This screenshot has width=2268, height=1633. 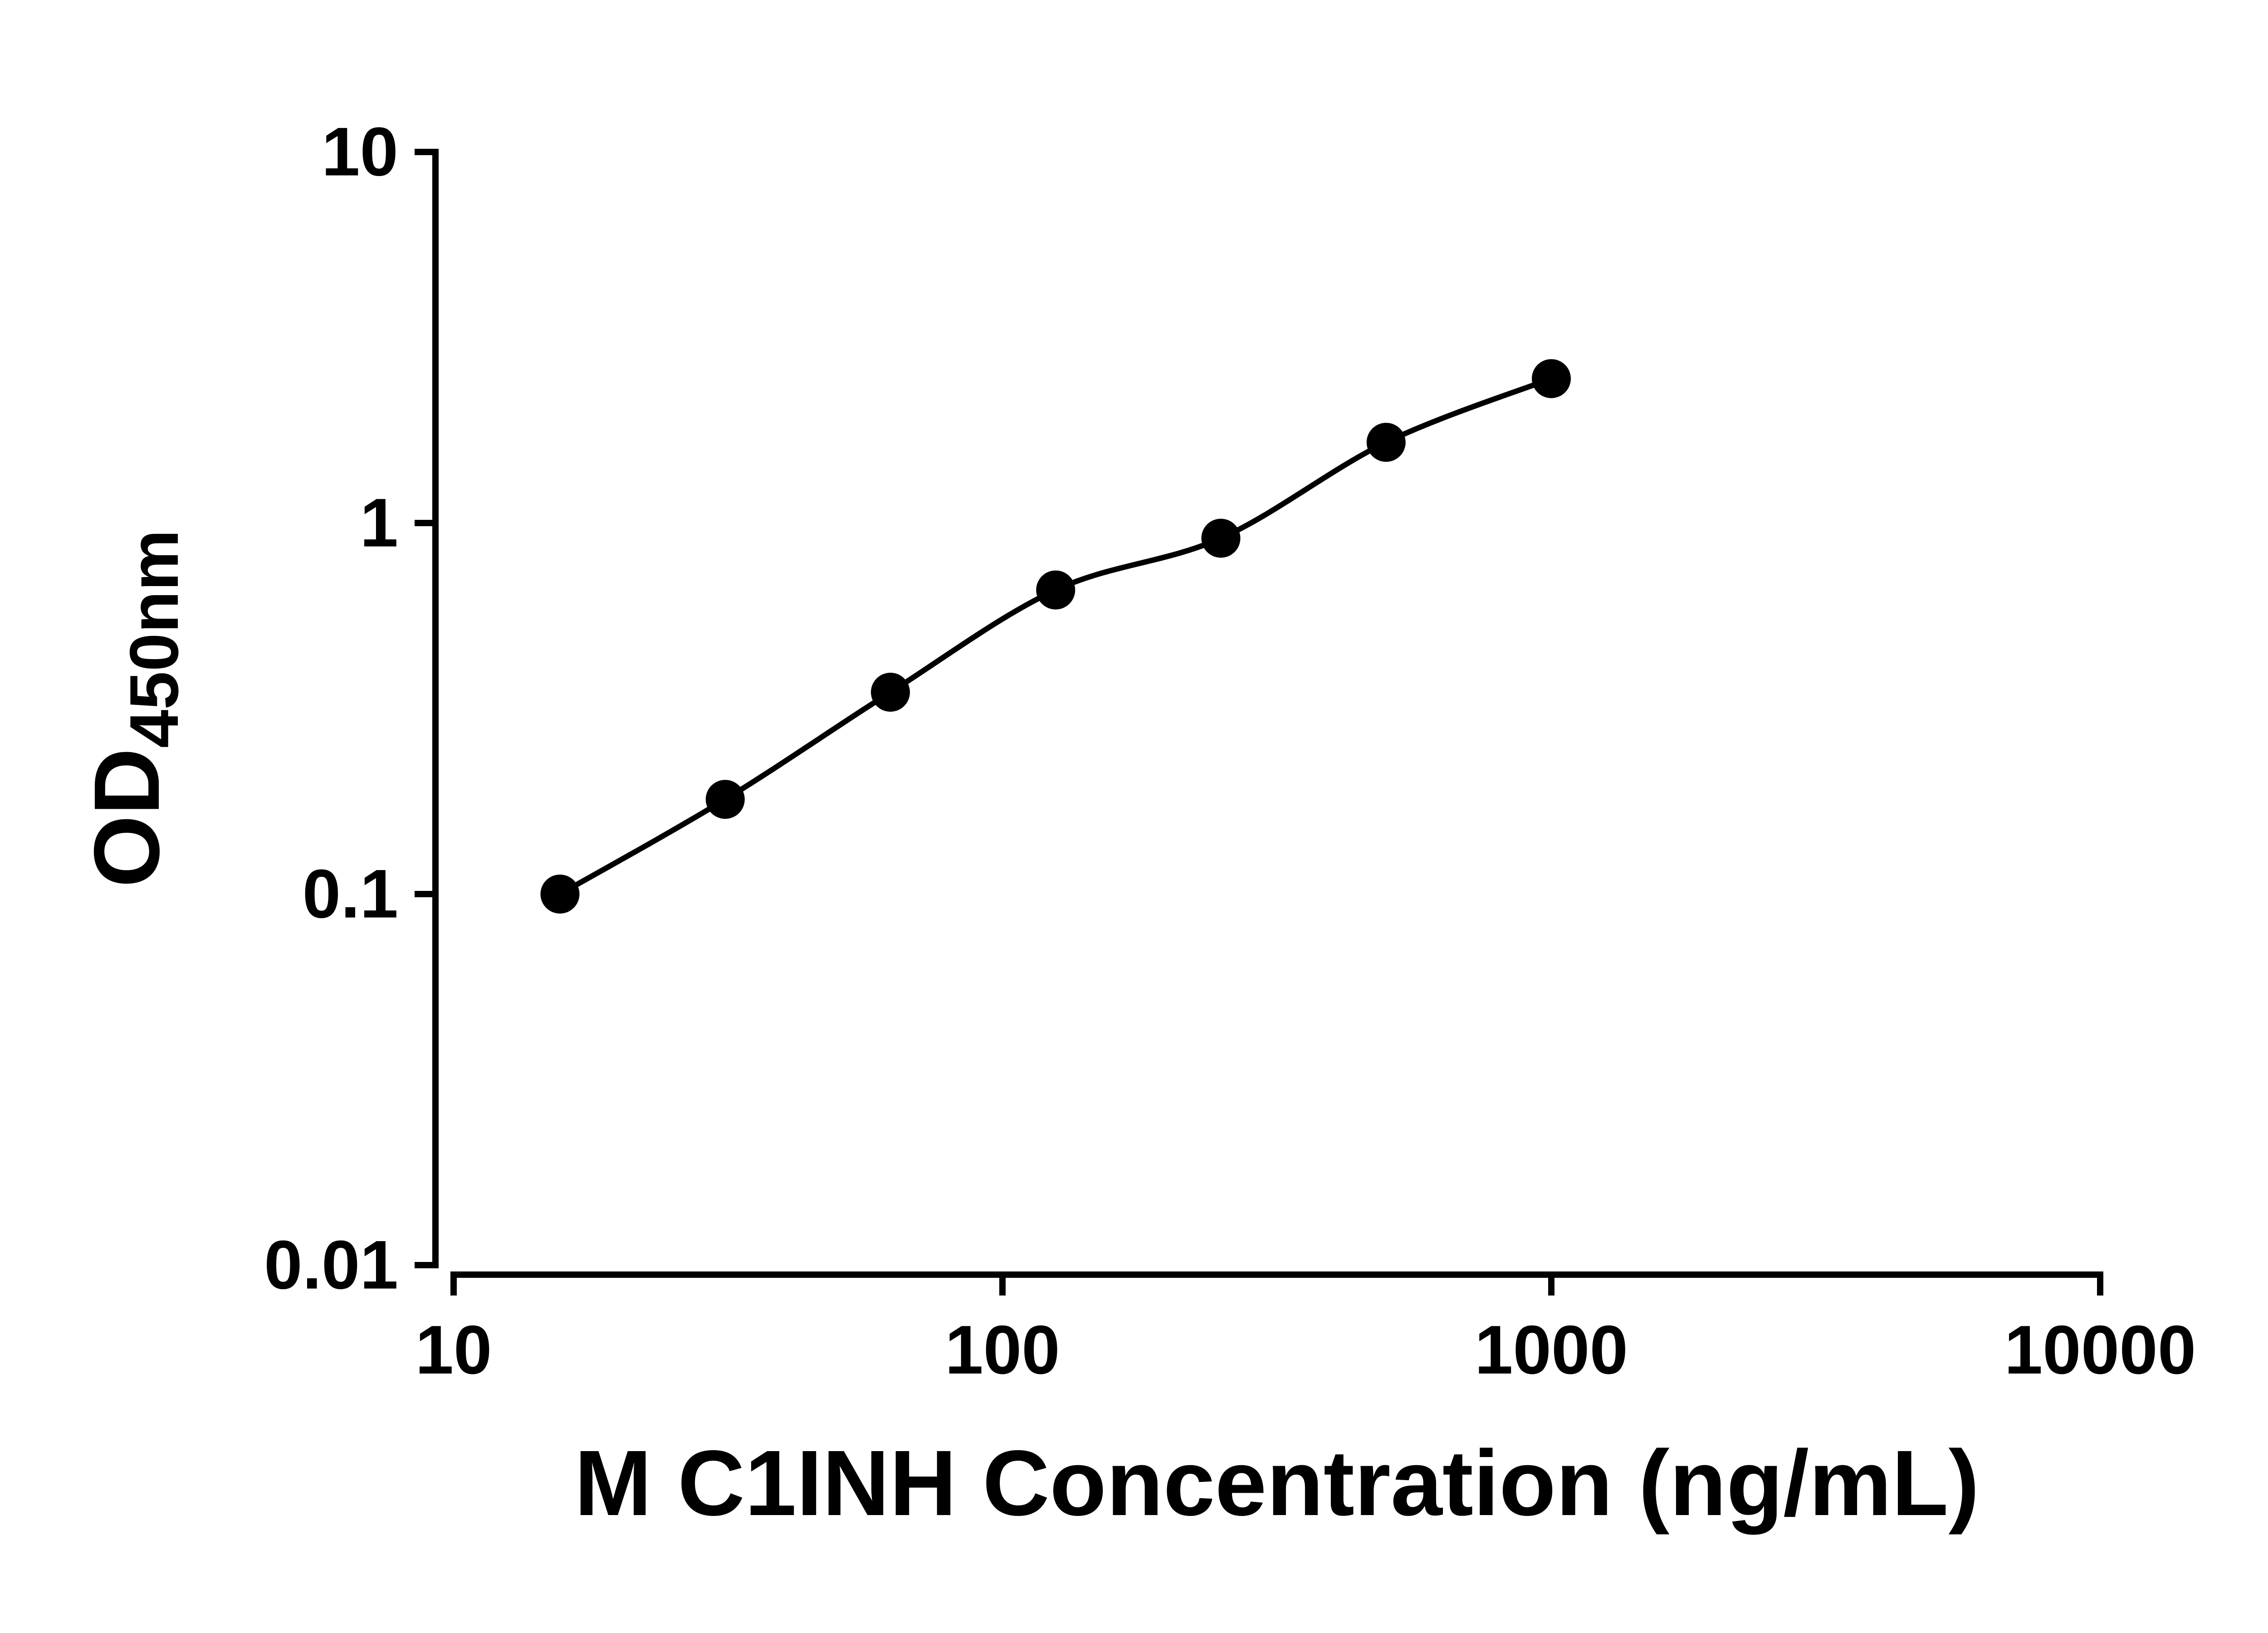 I want to click on x-tick-label: 100, so click(x=1003, y=1350).